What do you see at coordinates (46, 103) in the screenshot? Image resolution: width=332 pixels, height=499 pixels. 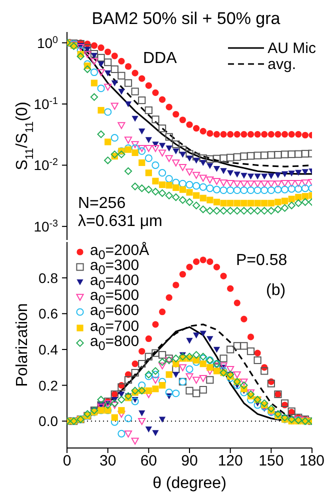 I see `y-tick-label: 10$^{-1}$` at bounding box center [46, 103].